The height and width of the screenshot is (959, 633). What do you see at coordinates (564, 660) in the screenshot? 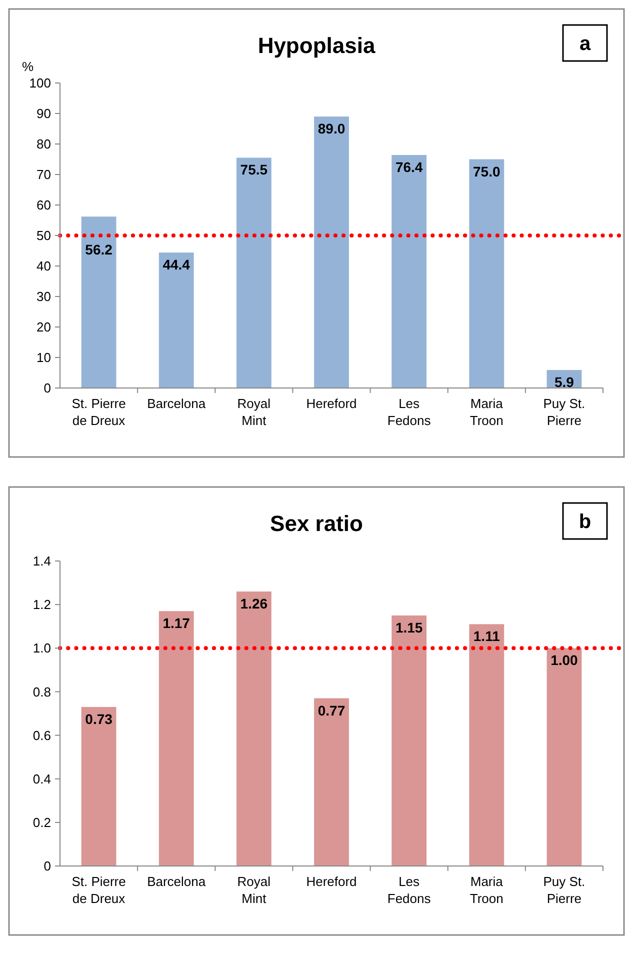
I see `data-label: 1.00` at bounding box center [564, 660].